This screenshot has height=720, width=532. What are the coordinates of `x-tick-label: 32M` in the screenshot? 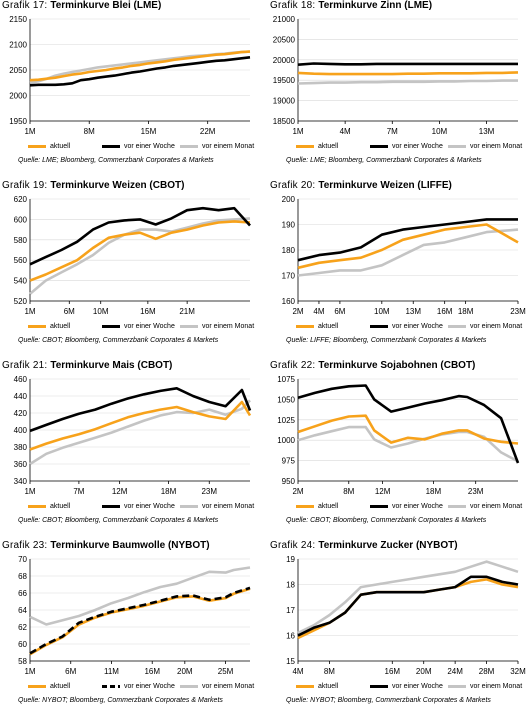 It's located at (518, 671).